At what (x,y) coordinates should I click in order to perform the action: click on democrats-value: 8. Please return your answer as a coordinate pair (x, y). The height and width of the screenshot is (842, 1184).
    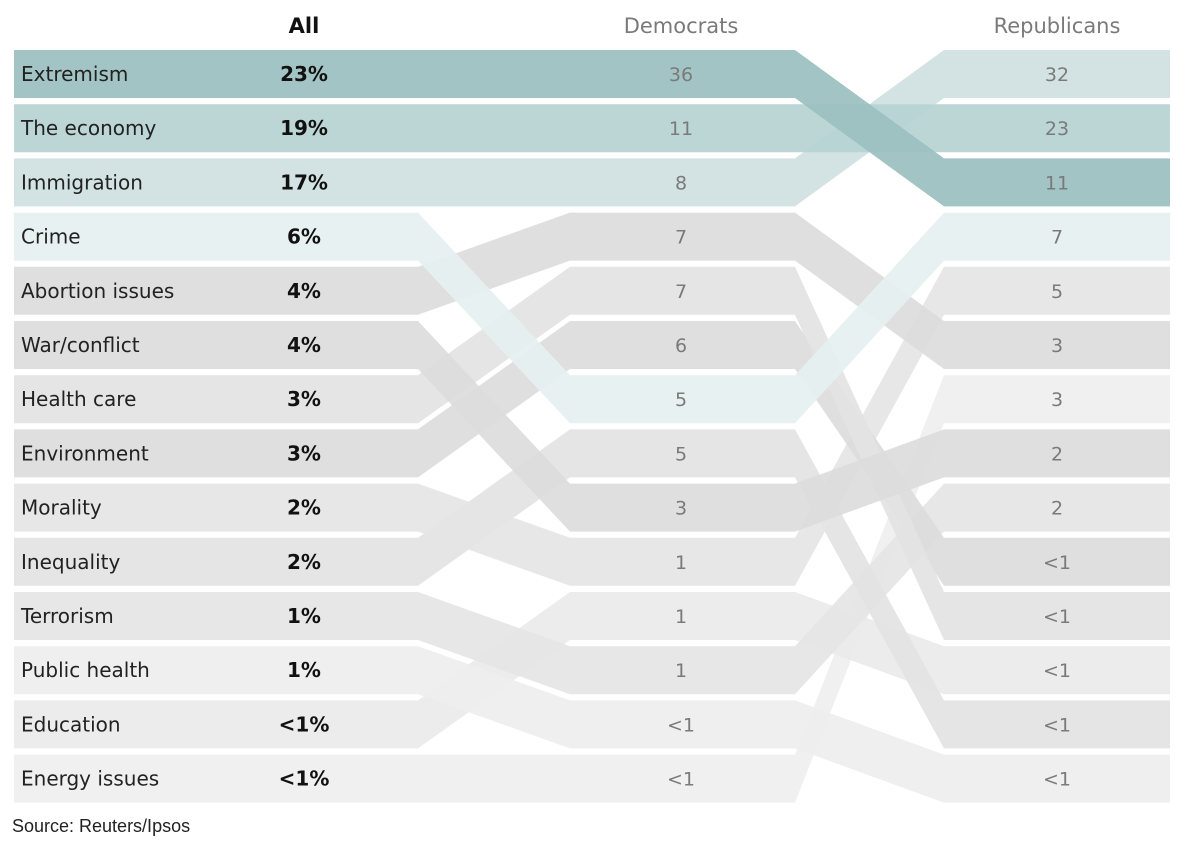
    Looking at the image, I should click on (681, 183).